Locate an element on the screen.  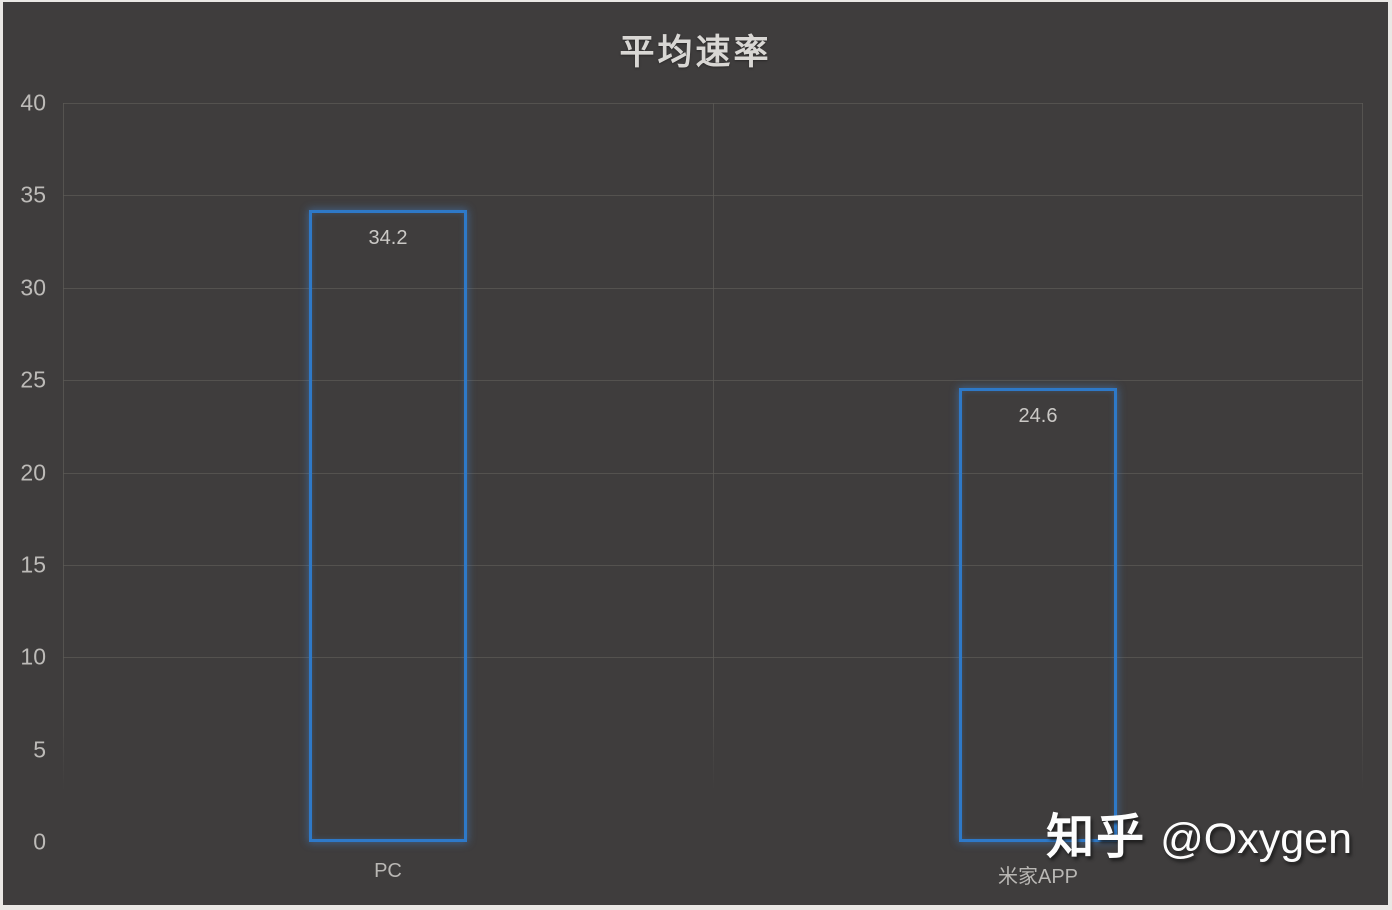
y-axis-tick-label: 25 is located at coordinates (33, 379).